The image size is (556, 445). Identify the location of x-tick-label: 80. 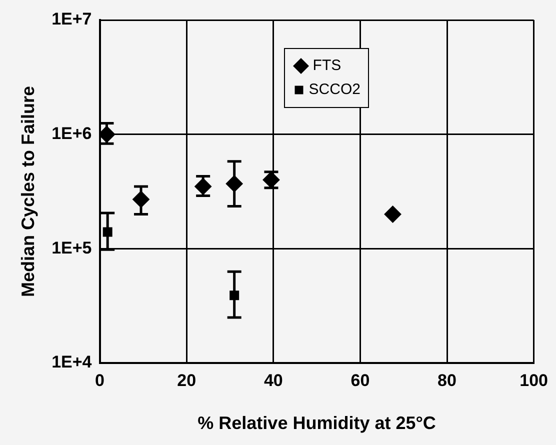
(447, 380).